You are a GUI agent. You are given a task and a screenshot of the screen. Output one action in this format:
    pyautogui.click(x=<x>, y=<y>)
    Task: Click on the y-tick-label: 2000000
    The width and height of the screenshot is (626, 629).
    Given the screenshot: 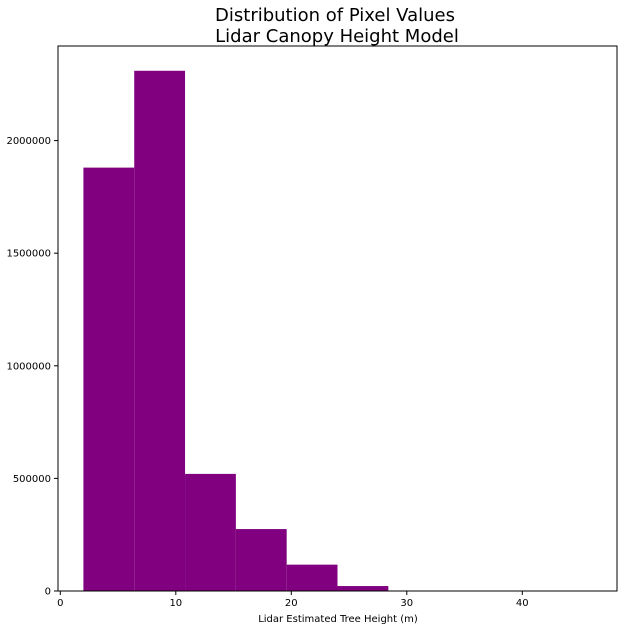 What is the action you would take?
    pyautogui.click(x=28, y=141)
    